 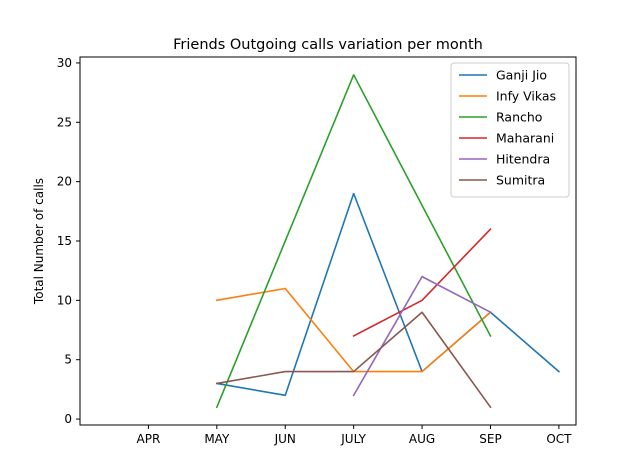 I want to click on x-tick-label: JULY, so click(x=353, y=439).